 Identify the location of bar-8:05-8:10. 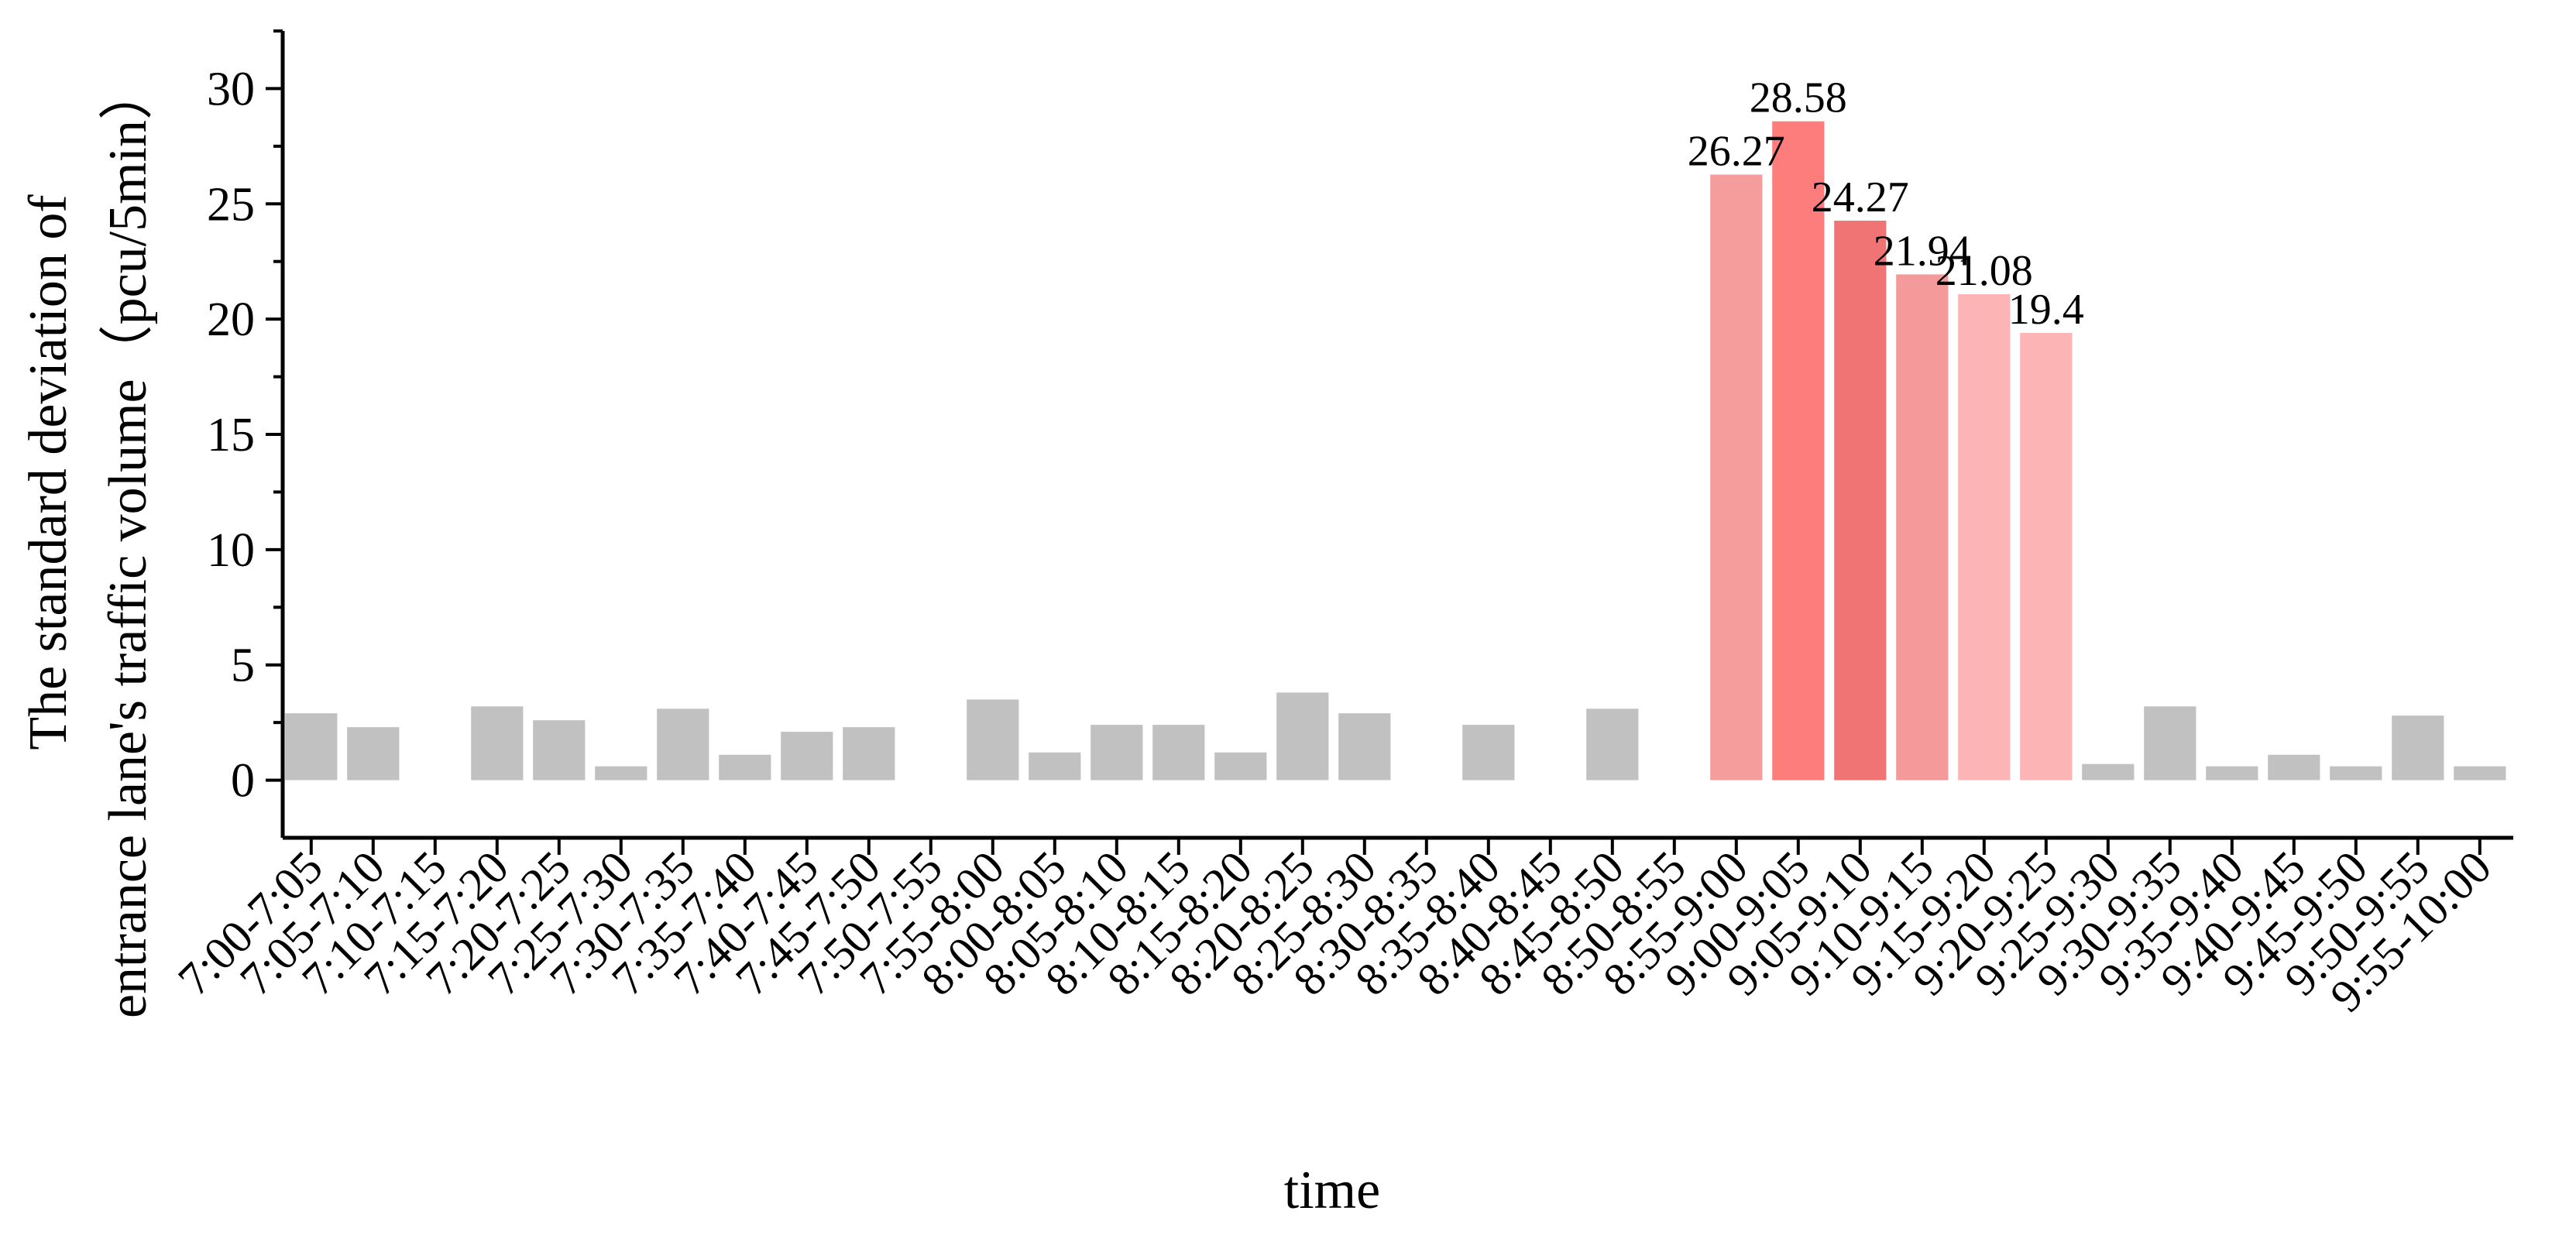
(1117, 753).